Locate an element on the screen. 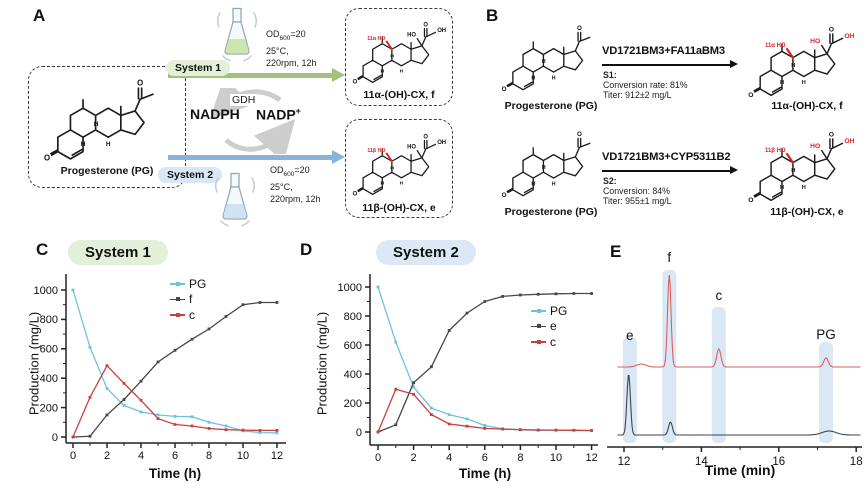 The width and height of the screenshot is (868, 493). svg-text: f is located at coordinates (669, 257).